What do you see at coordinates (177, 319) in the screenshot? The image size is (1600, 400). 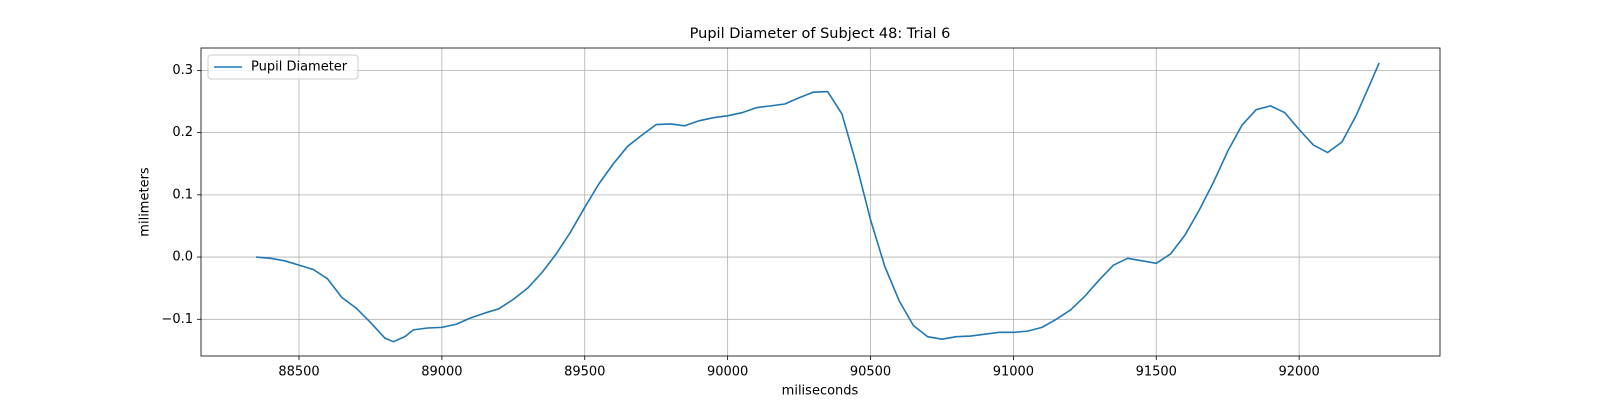 I see `y-tick-label: −0.1` at bounding box center [177, 319].